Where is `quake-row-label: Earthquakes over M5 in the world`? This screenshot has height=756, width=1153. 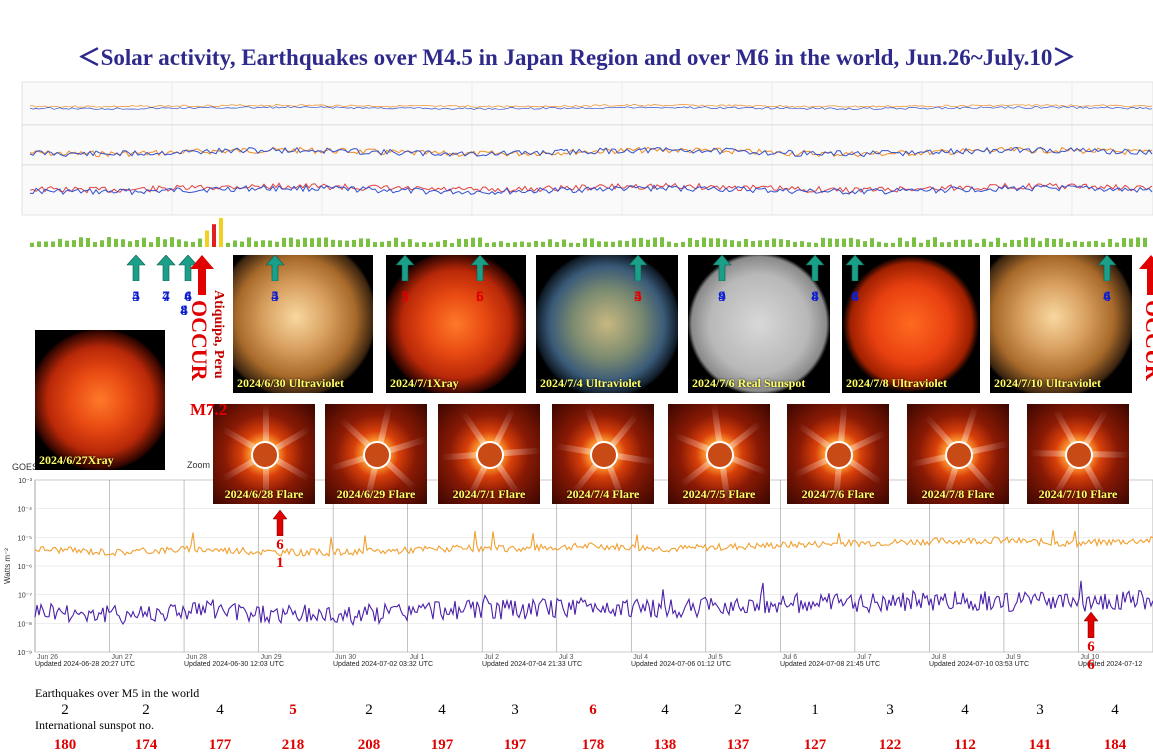
quake-row-label: Earthquakes over M5 in the world is located at coordinates (117, 693).